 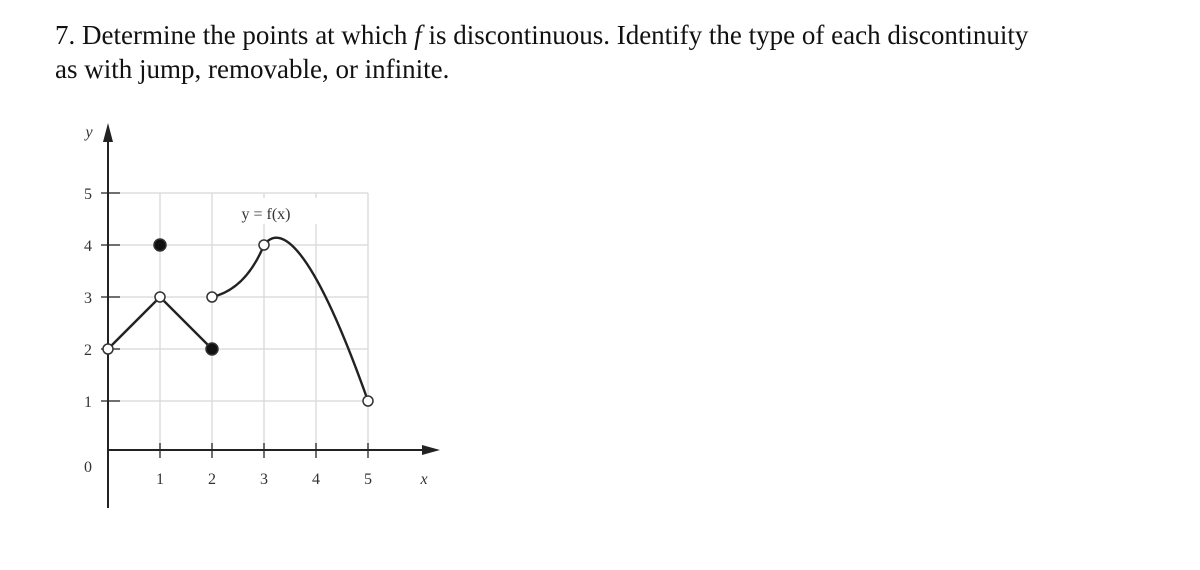 I want to click on question-text: Determine the points at which, so click(x=245, y=35).